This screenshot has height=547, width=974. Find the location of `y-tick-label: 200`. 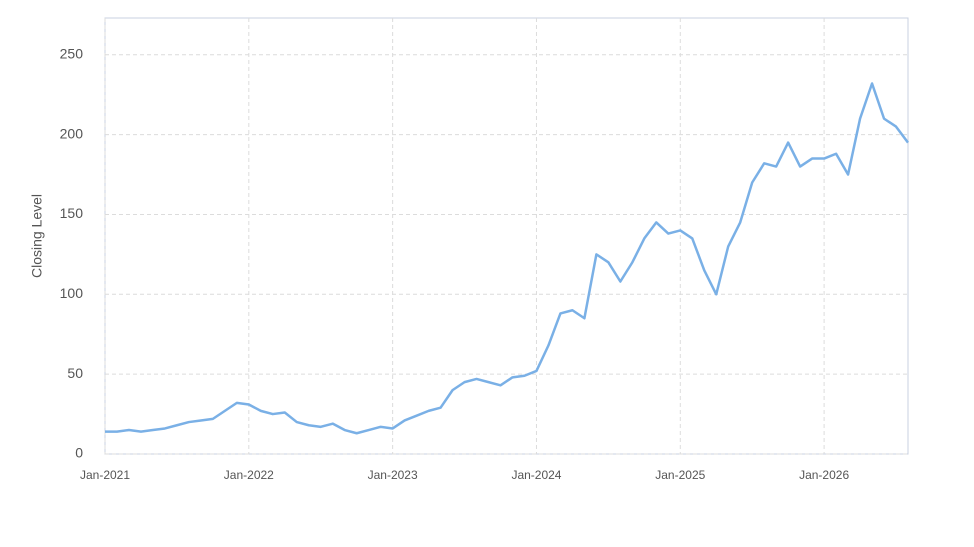

y-tick-label: 200 is located at coordinates (72, 133).